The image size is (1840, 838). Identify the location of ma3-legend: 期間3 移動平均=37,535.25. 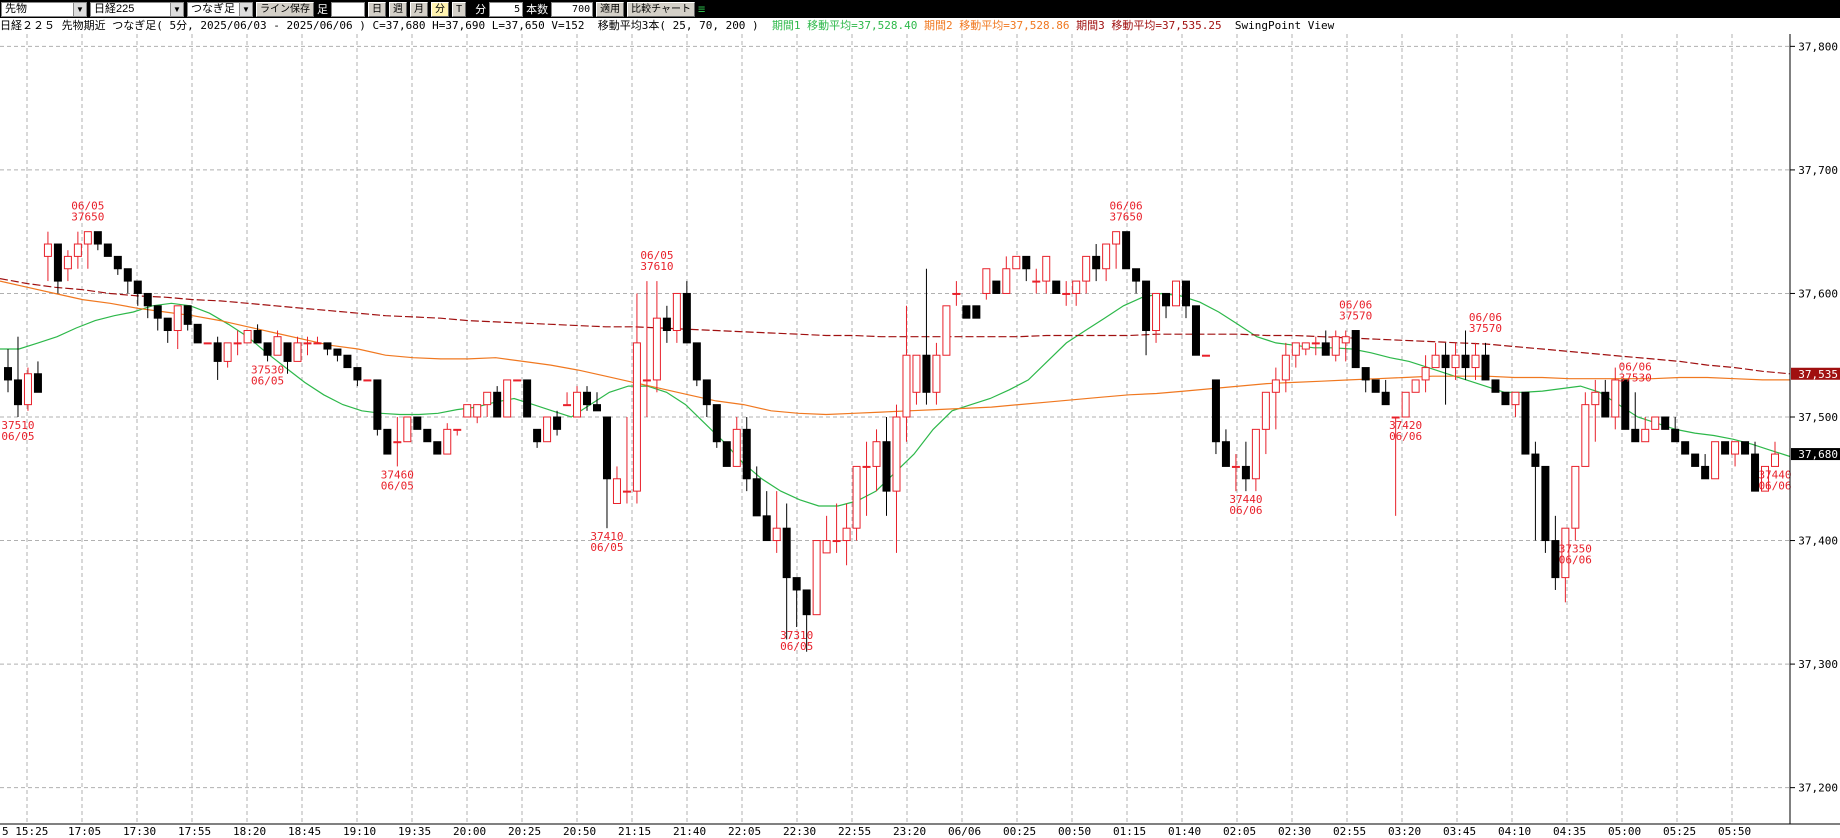
(1149, 25).